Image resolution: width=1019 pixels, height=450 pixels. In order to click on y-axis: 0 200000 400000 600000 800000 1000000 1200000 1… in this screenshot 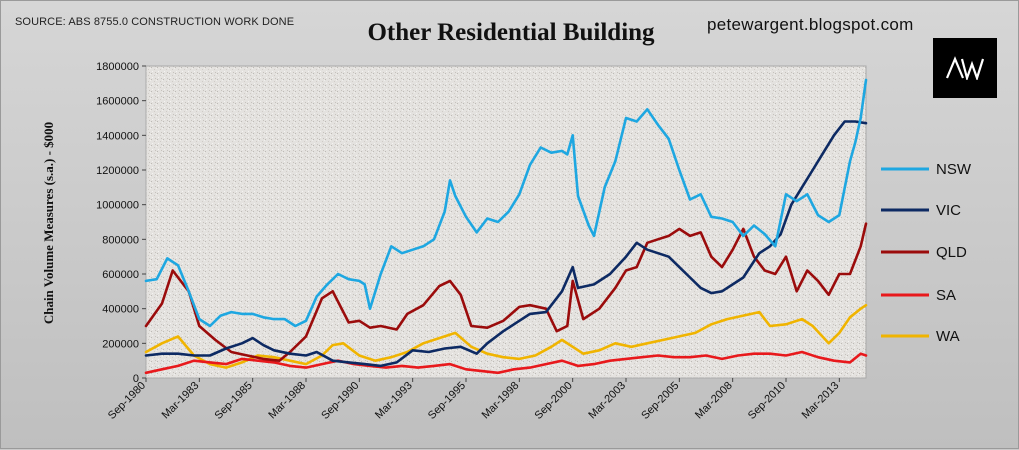, I will do `click(121, 223)`.